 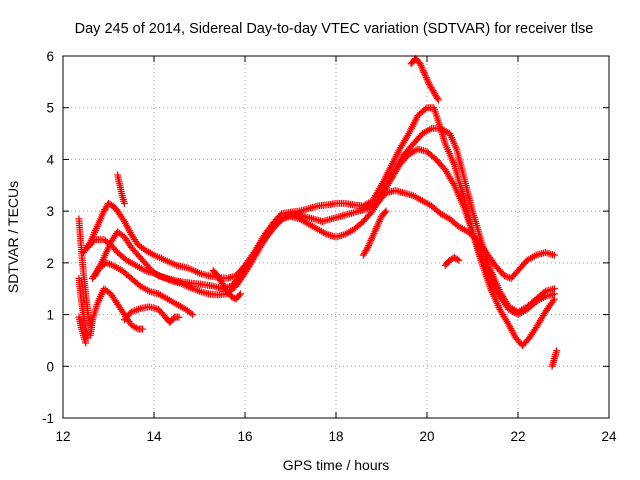 I want to click on x-tick-label: 22, so click(x=517, y=436).